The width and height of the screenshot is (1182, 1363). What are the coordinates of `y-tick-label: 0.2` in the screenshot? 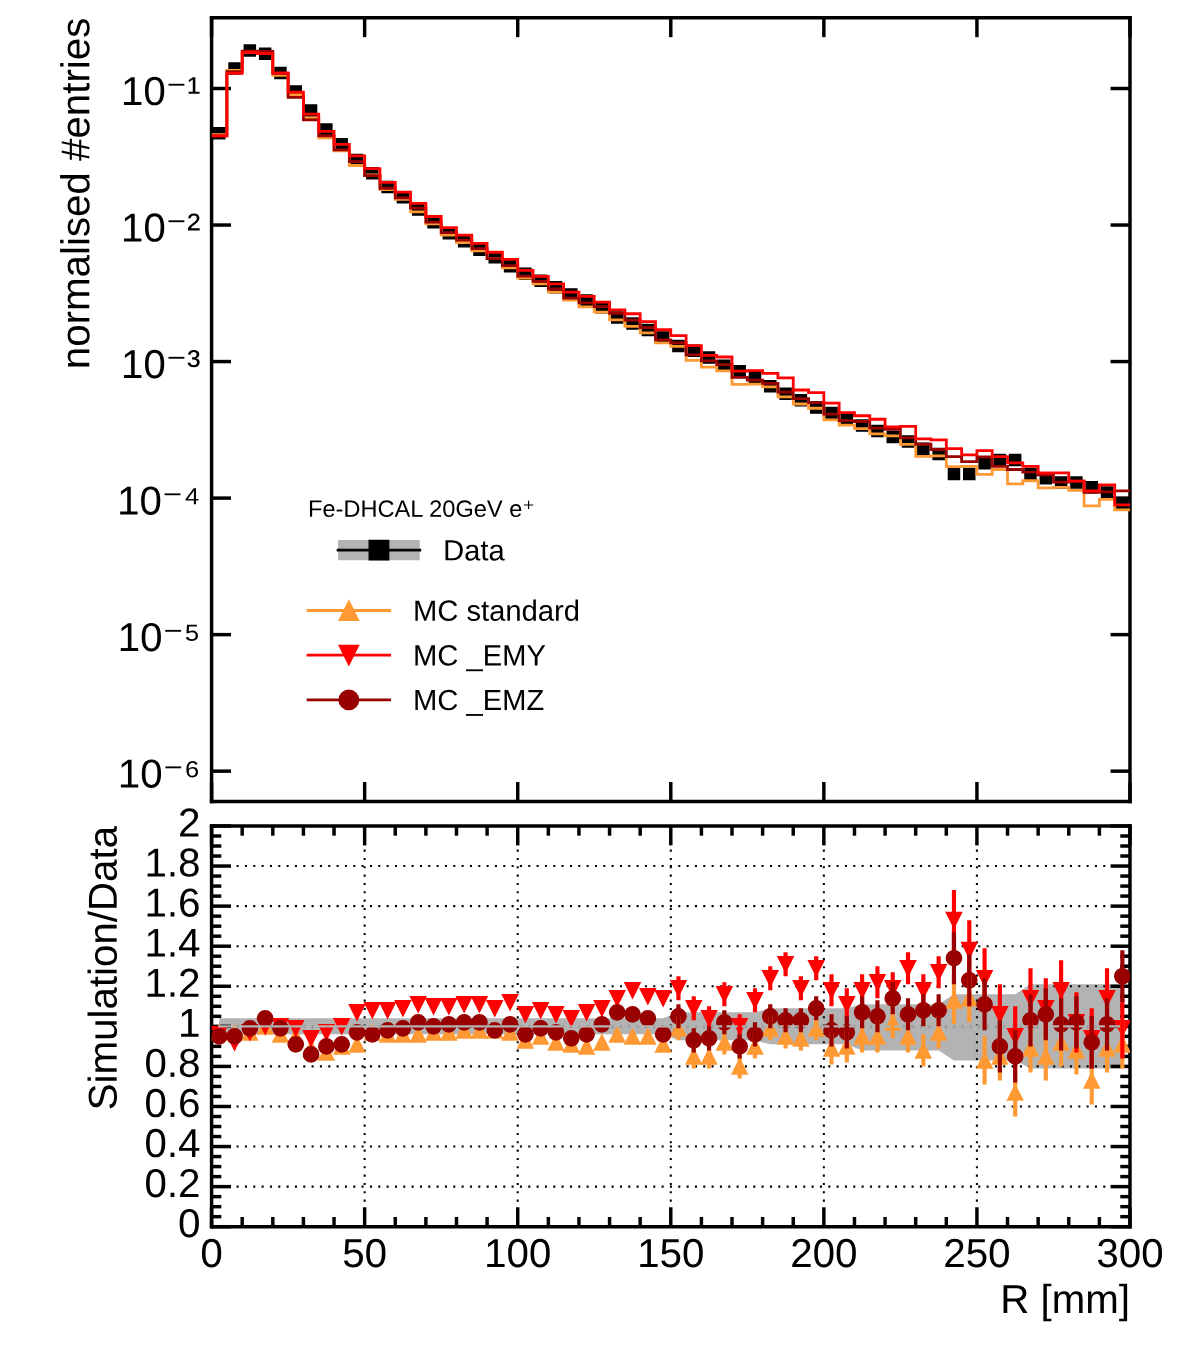 It's located at (172, 1183).